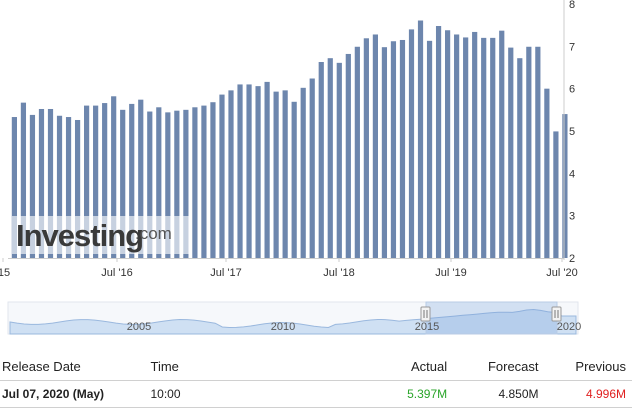 Image resolution: width=632 pixels, height=408 pixels. Describe the element at coordinates (491, 318) in the screenshot. I see `navigator-selection` at that location.